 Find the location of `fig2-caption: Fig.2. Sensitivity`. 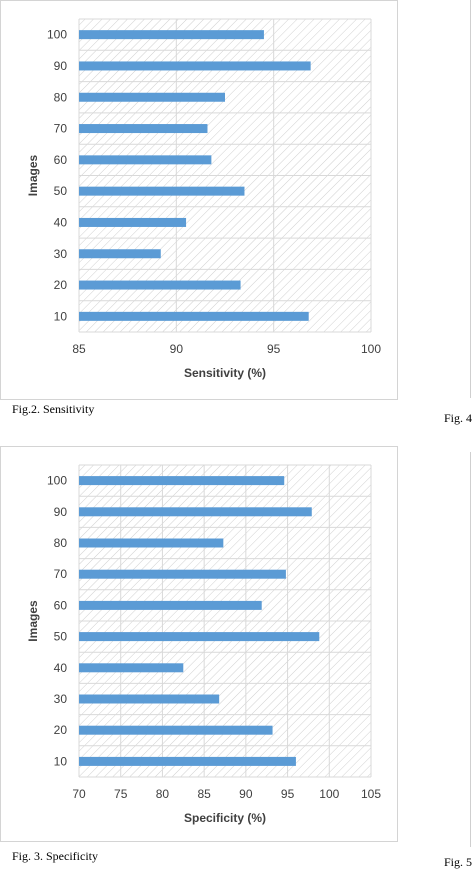

fig2-caption: Fig.2. Sensitivity is located at coordinates (53, 409).